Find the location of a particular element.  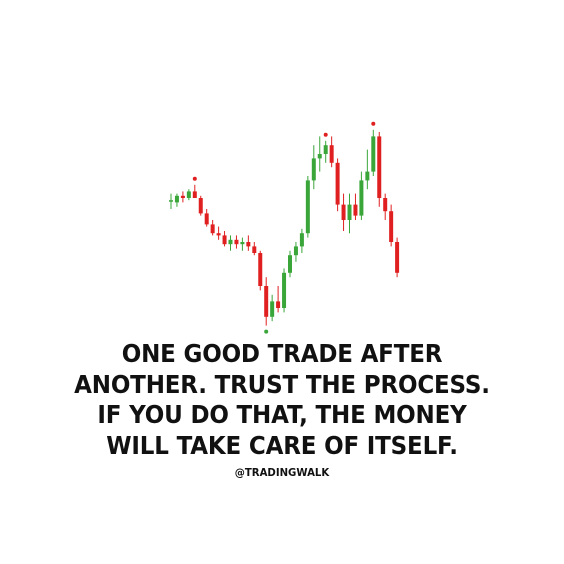

quote-line-1: ONE GOOD TRADE AFTER is located at coordinates (282, 353).